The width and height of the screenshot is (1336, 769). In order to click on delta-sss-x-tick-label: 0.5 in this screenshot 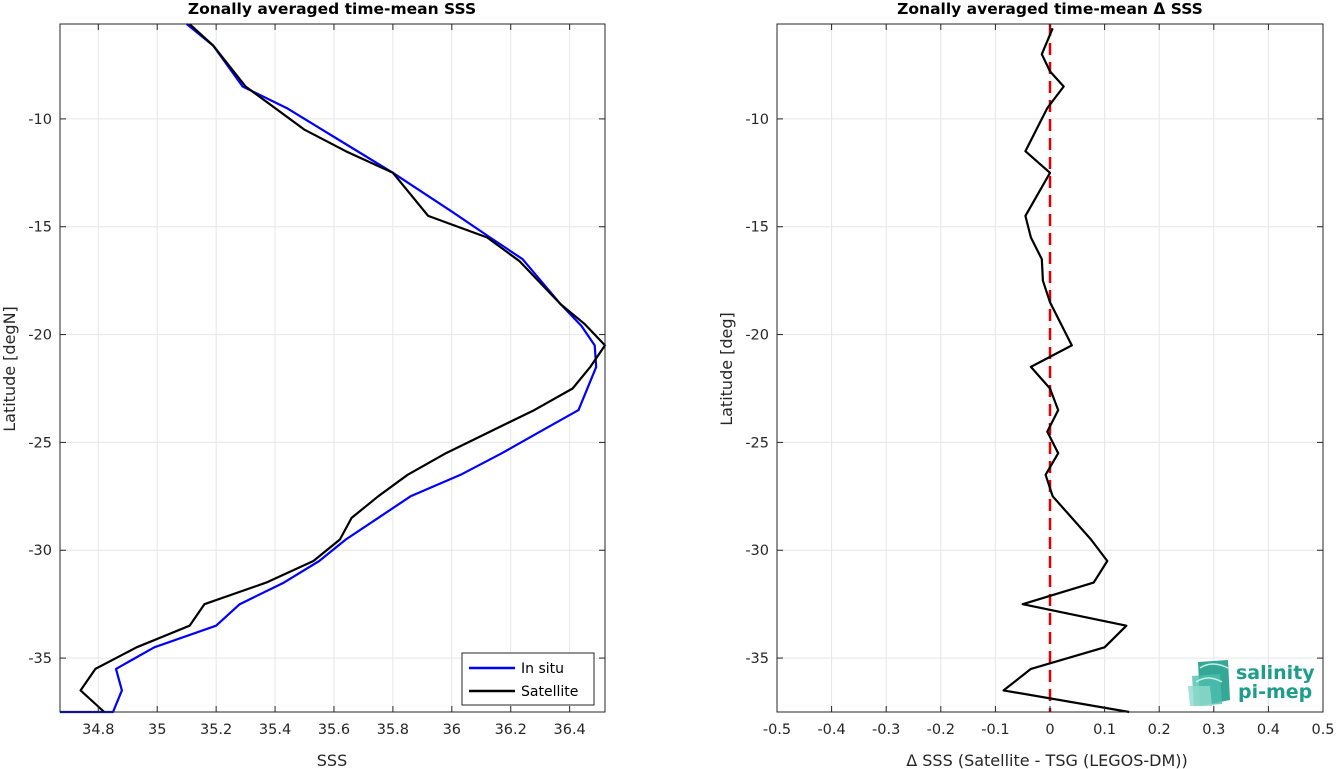, I will do `click(1322, 730)`.